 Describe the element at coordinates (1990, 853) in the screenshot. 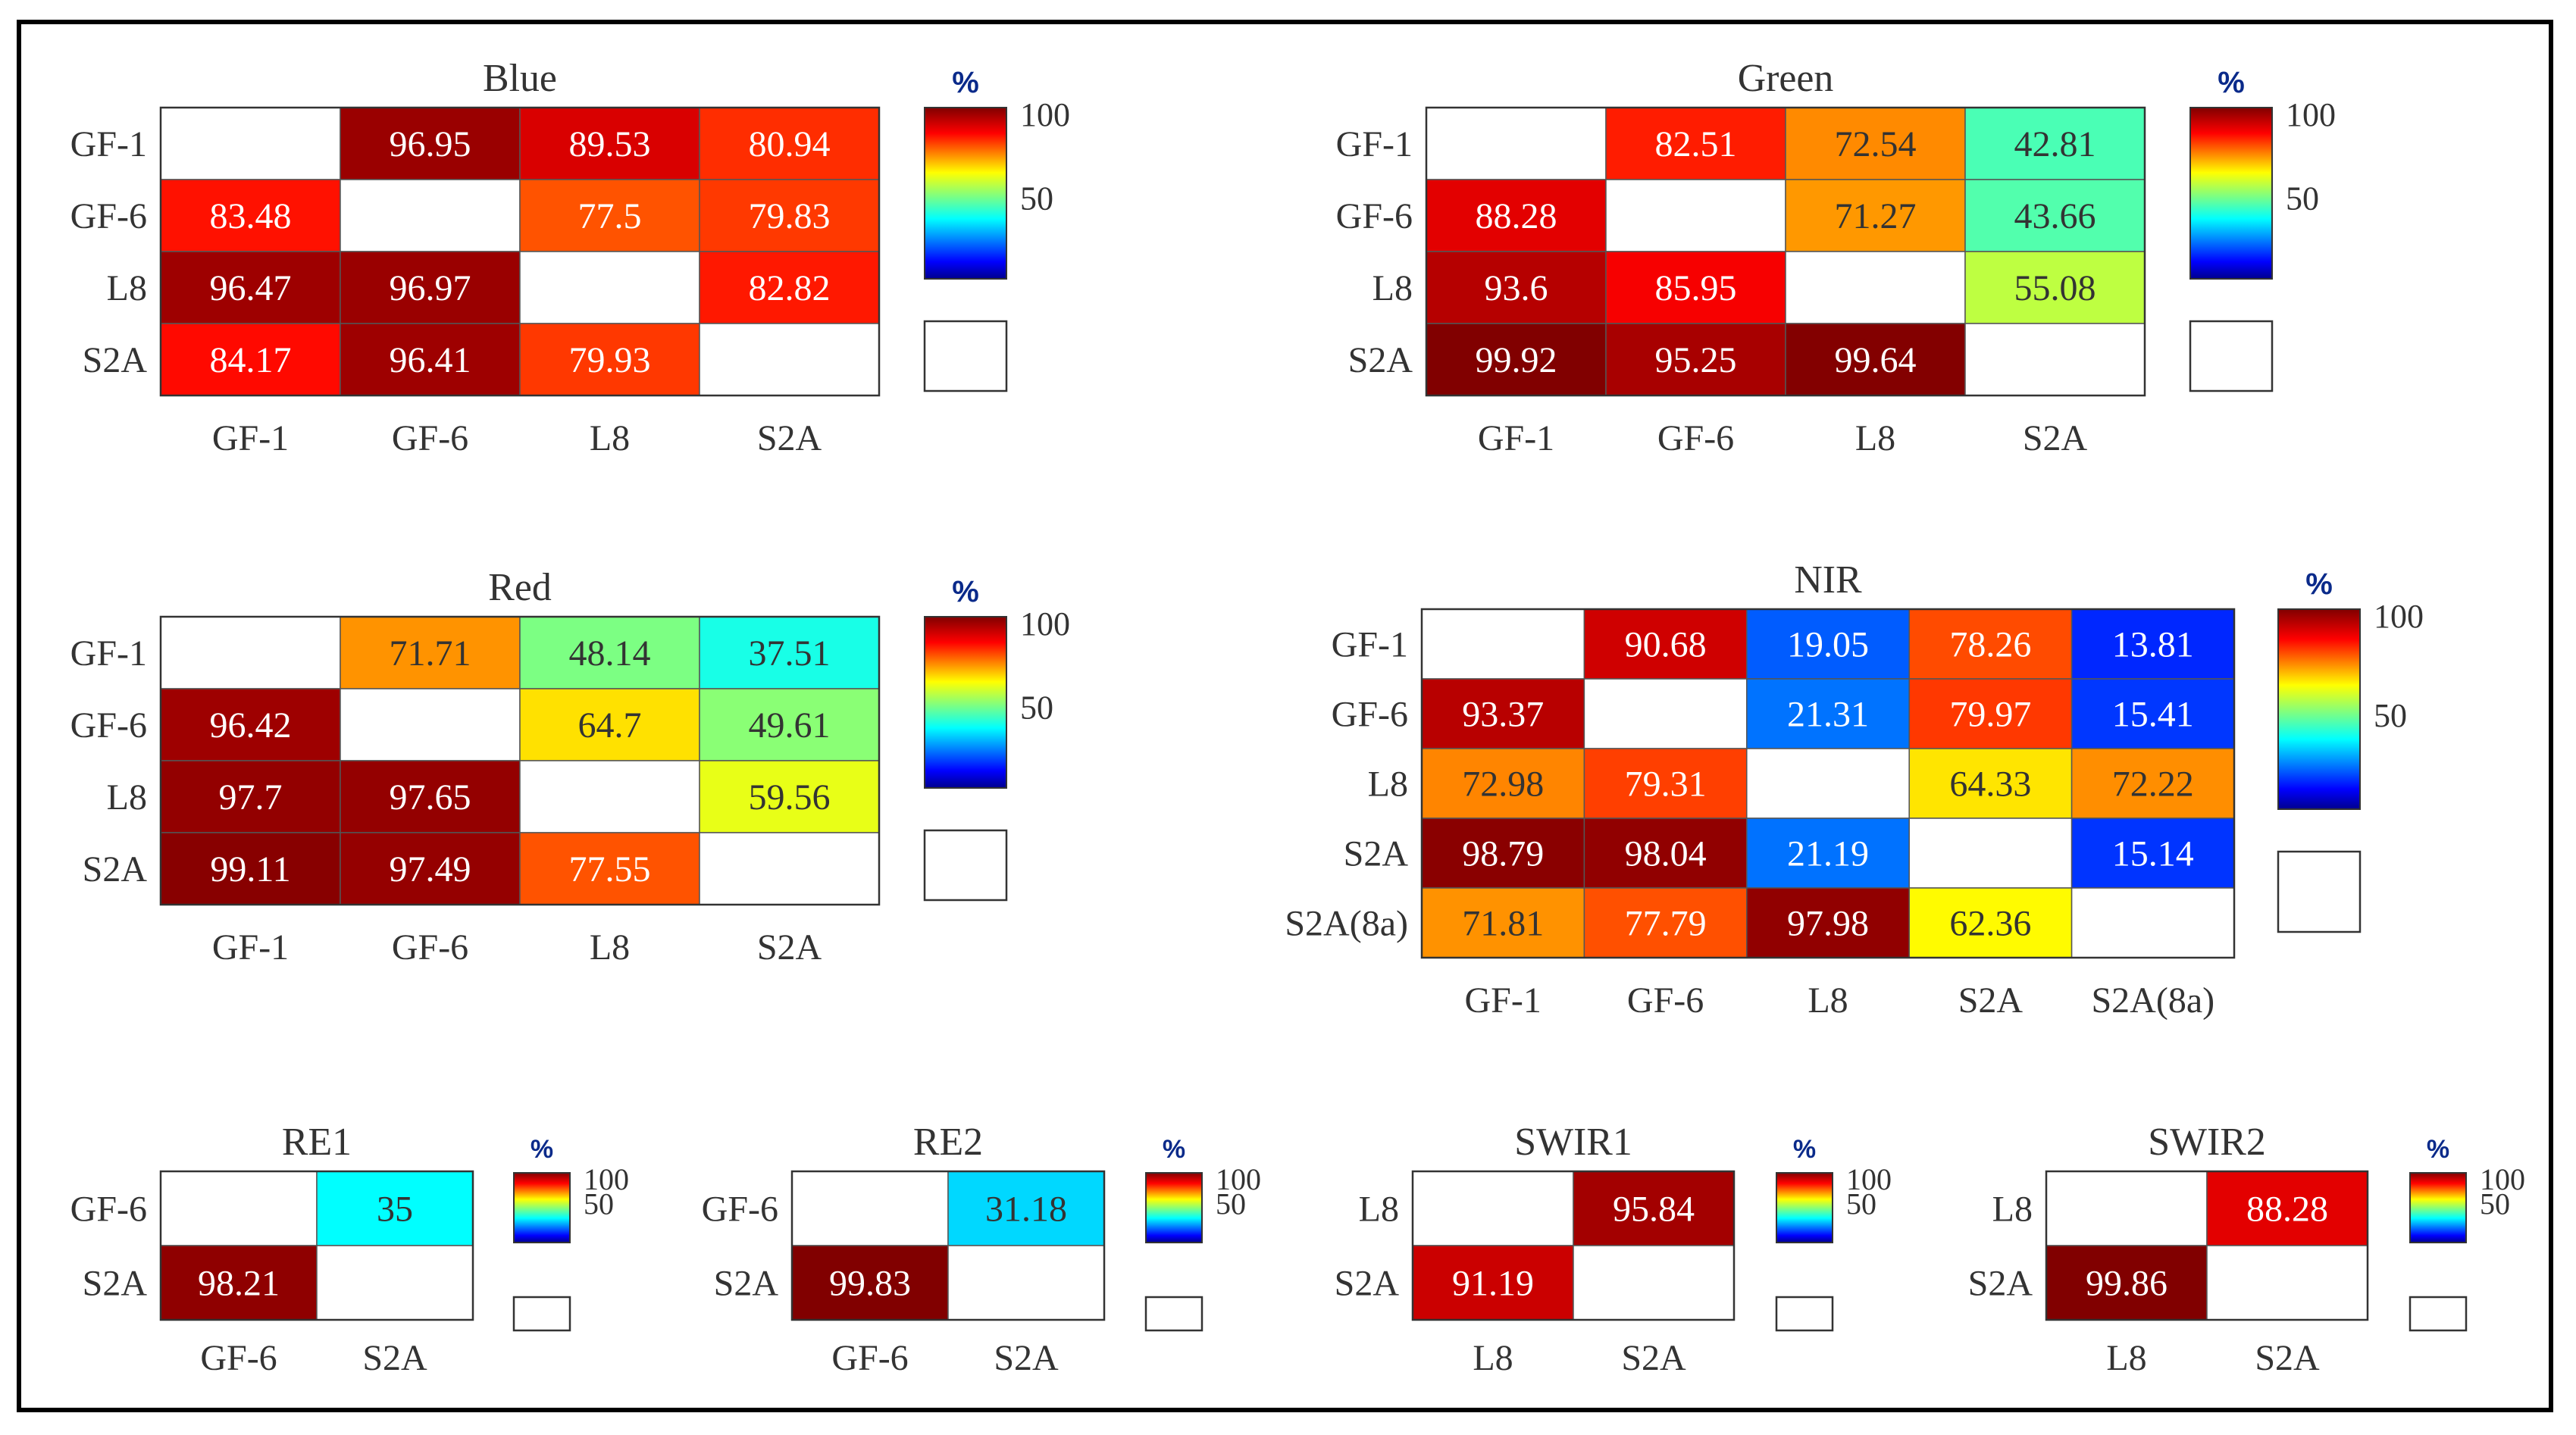

I see `chart-3-cell-r3-c3` at that location.